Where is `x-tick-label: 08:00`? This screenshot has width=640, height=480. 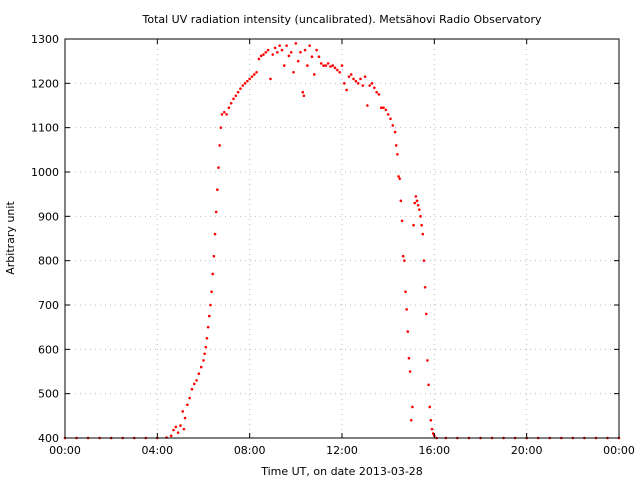 x-tick-label: 08:00 is located at coordinates (250, 450).